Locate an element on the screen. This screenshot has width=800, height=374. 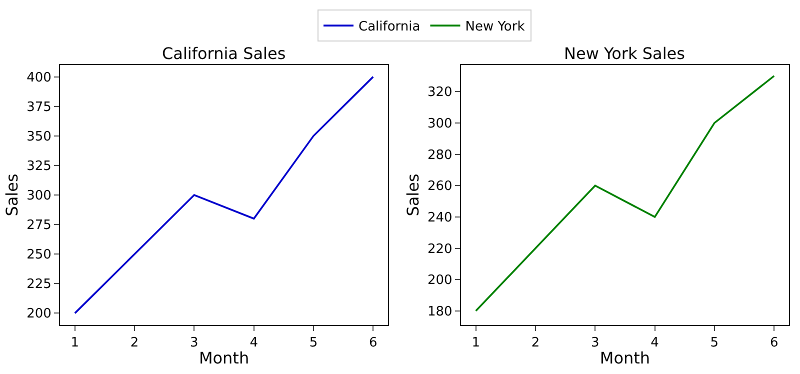
y-tick-label: 275 is located at coordinates (39, 226).